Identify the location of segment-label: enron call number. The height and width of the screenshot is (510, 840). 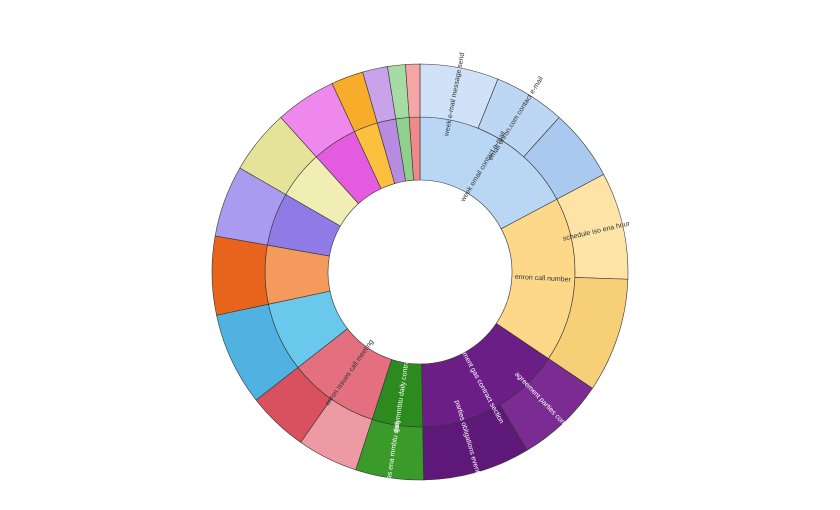
(543, 279).